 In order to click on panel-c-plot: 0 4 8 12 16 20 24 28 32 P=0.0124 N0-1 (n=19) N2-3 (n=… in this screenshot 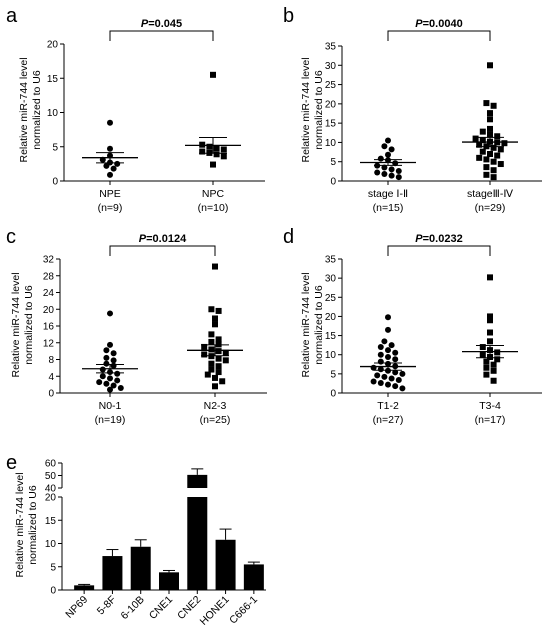, I will do `click(155, 329)`.